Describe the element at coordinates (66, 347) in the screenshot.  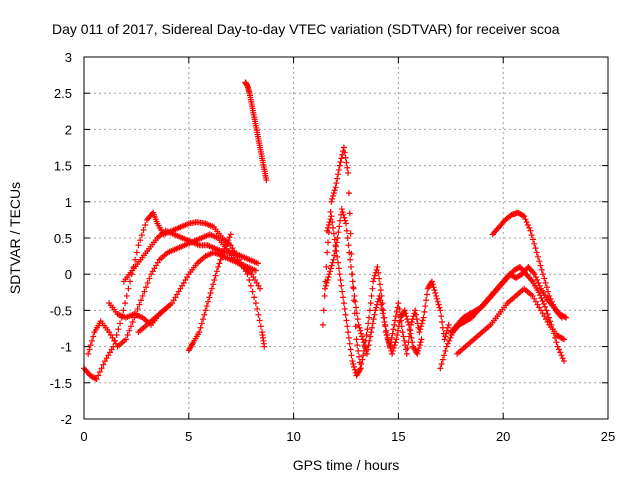
I see `y-tick-label: -1` at that location.